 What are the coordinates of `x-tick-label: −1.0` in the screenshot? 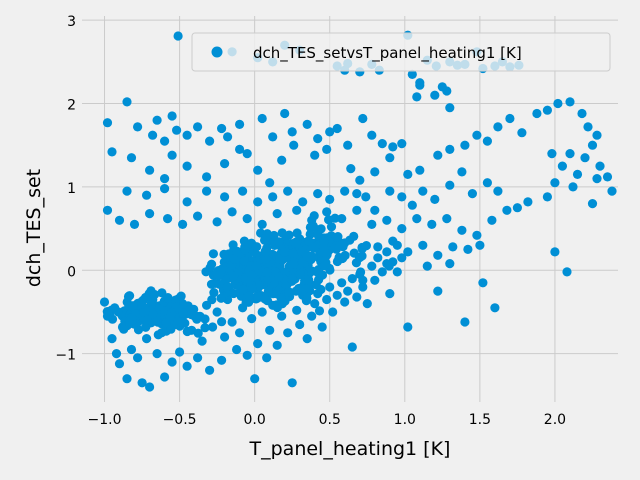 It's located at (105, 420).